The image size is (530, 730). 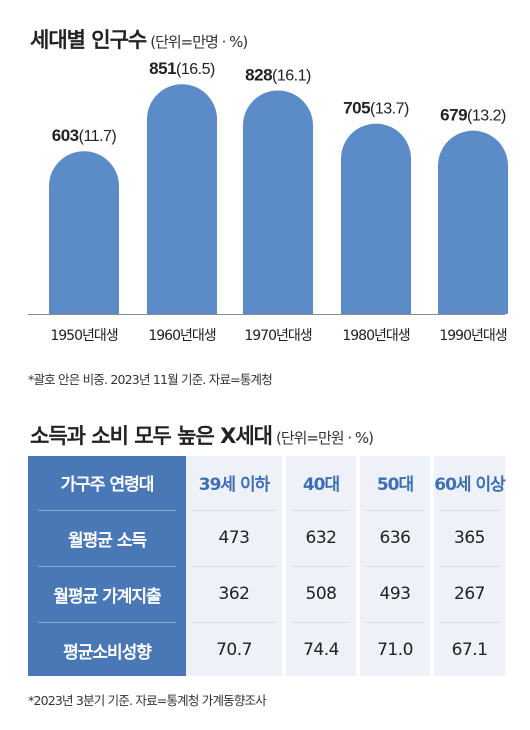 I want to click on table-cell: 67.1, so click(x=469, y=650).